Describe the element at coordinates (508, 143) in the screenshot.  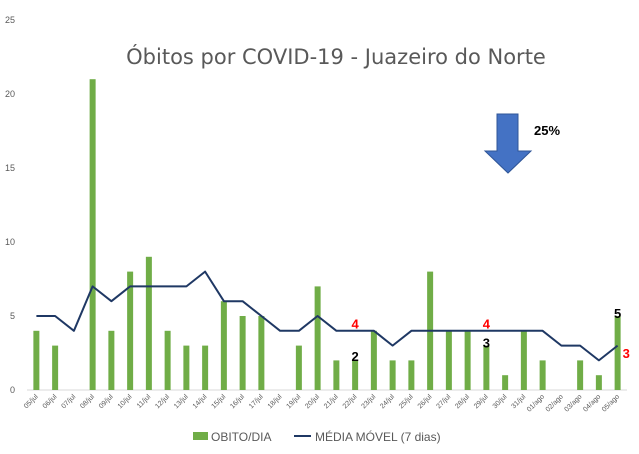
I see `down-arrow-icon` at that location.